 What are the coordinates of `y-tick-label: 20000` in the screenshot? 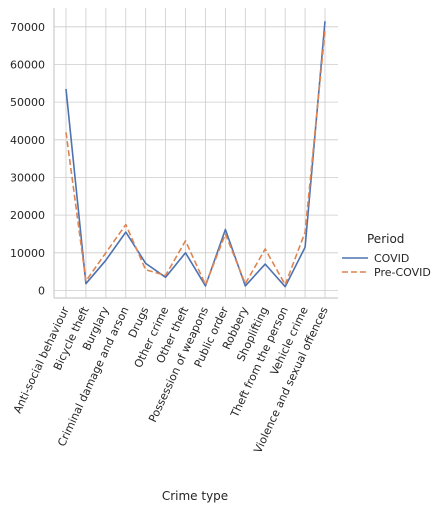 It's located at (27, 215).